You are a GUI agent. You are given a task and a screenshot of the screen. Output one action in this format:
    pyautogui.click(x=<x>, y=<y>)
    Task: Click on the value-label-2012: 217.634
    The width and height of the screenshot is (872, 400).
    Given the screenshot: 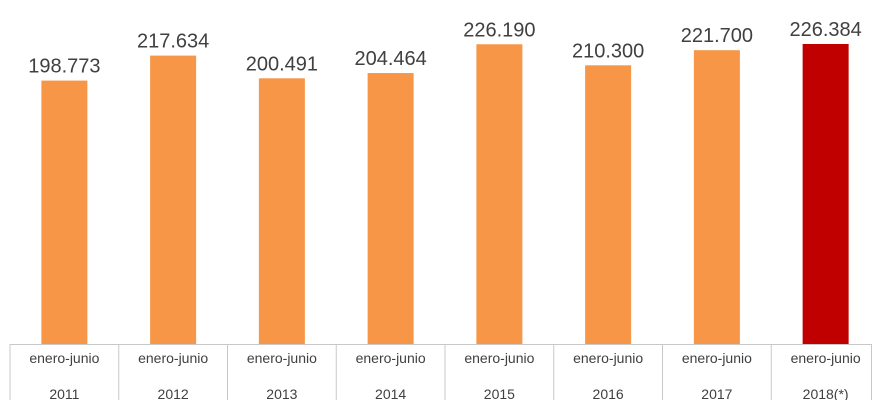 What is the action you would take?
    pyautogui.click(x=173, y=42)
    